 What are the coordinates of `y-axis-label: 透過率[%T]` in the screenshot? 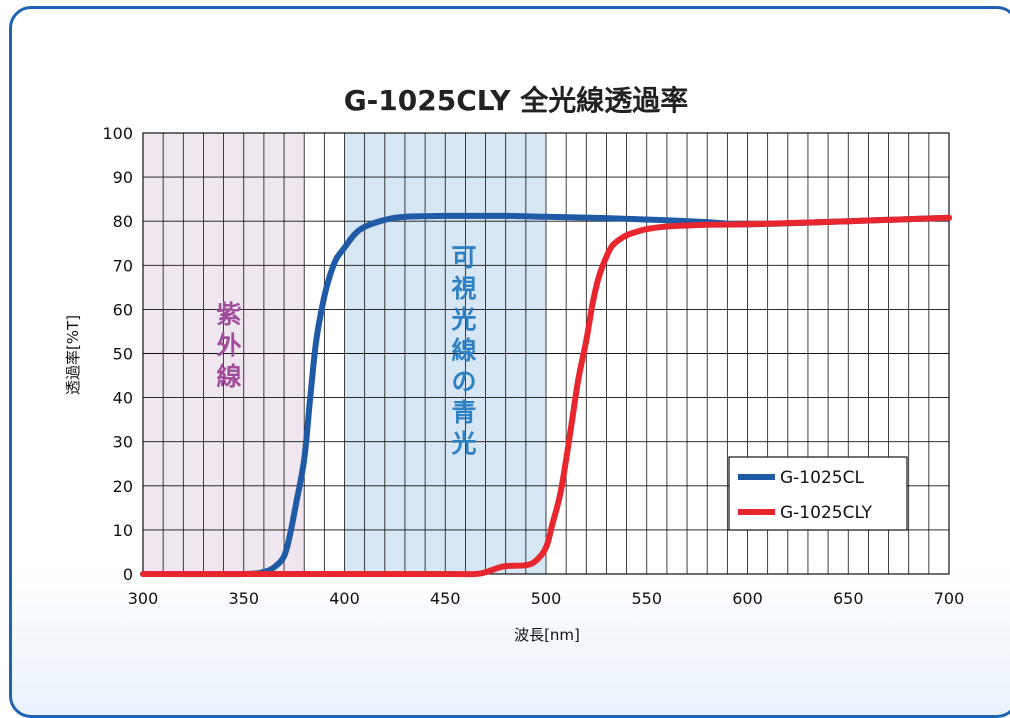 It's located at (73, 355).